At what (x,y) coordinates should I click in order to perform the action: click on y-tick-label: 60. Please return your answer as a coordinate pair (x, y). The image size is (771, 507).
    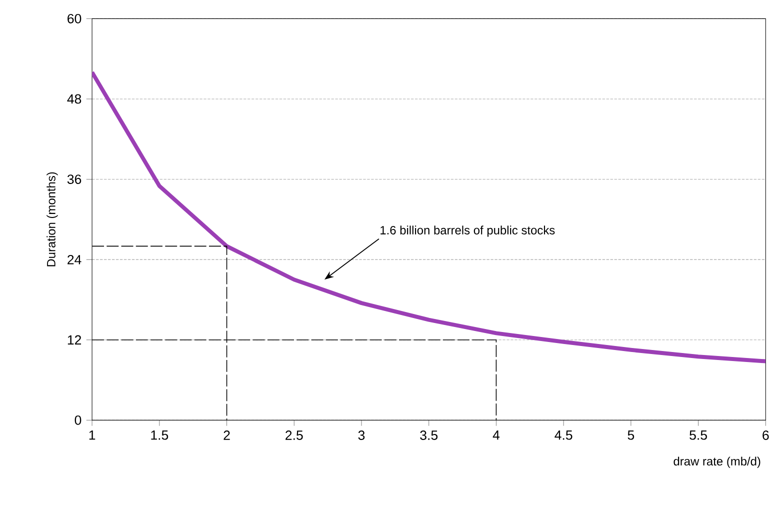
    Looking at the image, I should click on (75, 19).